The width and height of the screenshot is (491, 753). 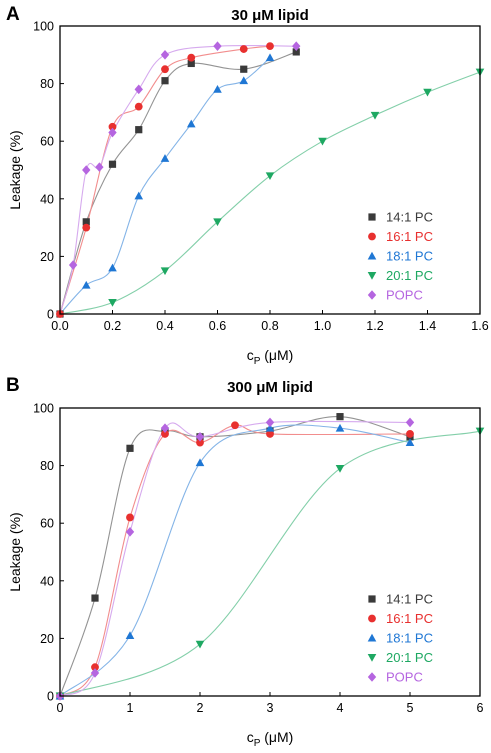 I want to click on x-tick-label: 0.0, so click(x=59, y=326).